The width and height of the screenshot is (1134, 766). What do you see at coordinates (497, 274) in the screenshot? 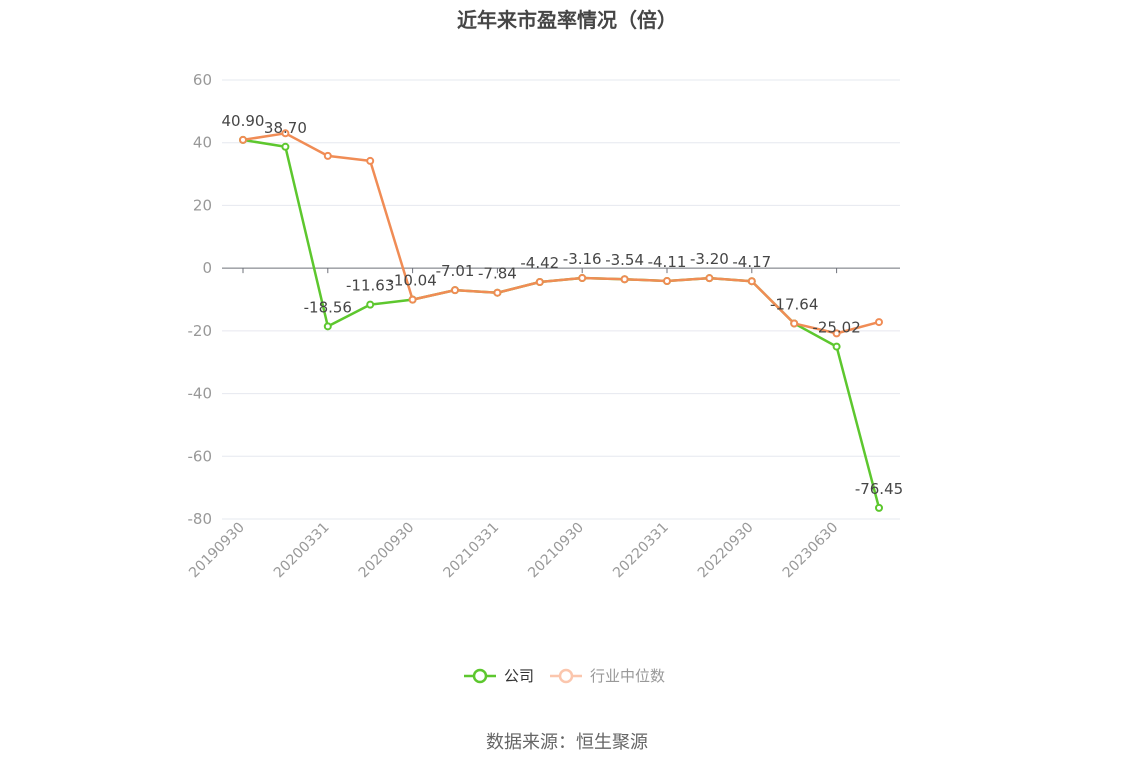
I see `data-label: -7.84` at bounding box center [497, 274].